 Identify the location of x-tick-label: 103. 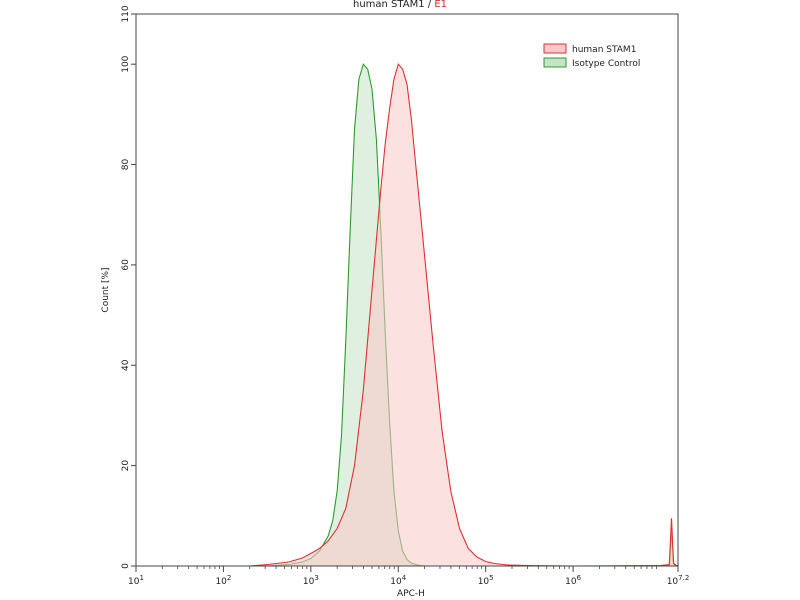
(311, 580).